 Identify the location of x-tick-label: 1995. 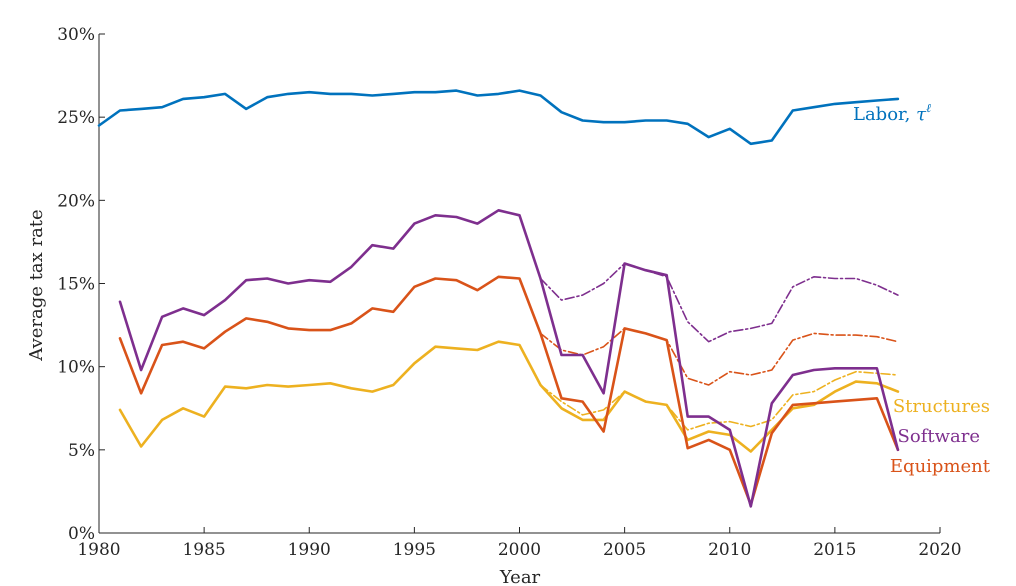
(414, 550).